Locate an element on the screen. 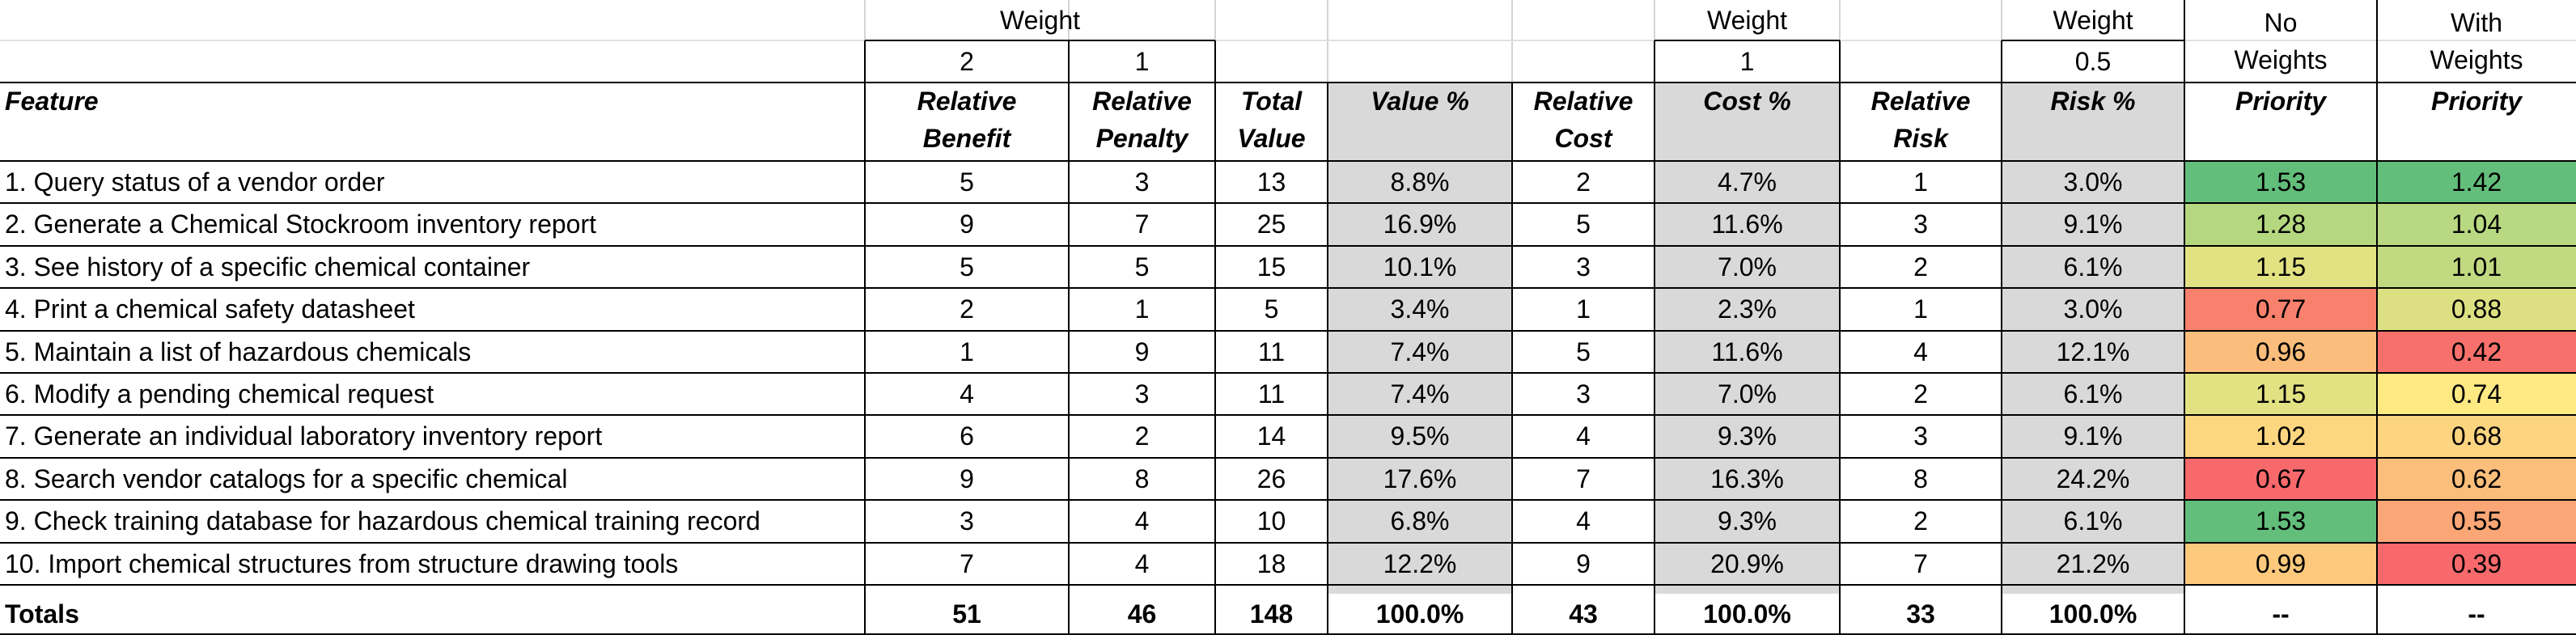  row-2-value-pct: 16.9% is located at coordinates (1420, 224).